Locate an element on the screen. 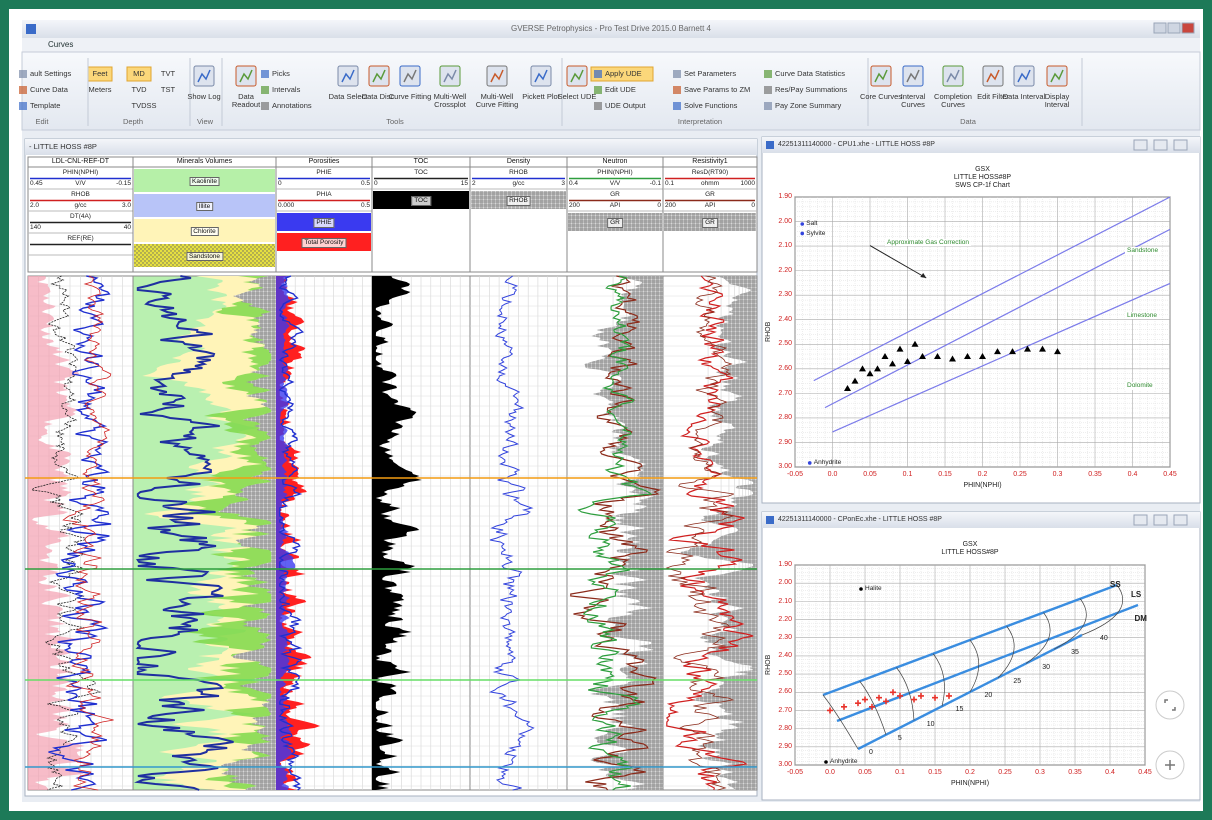  ribbon-button: Multi-Well Curve Fitting is located at coordinates (497, 100).